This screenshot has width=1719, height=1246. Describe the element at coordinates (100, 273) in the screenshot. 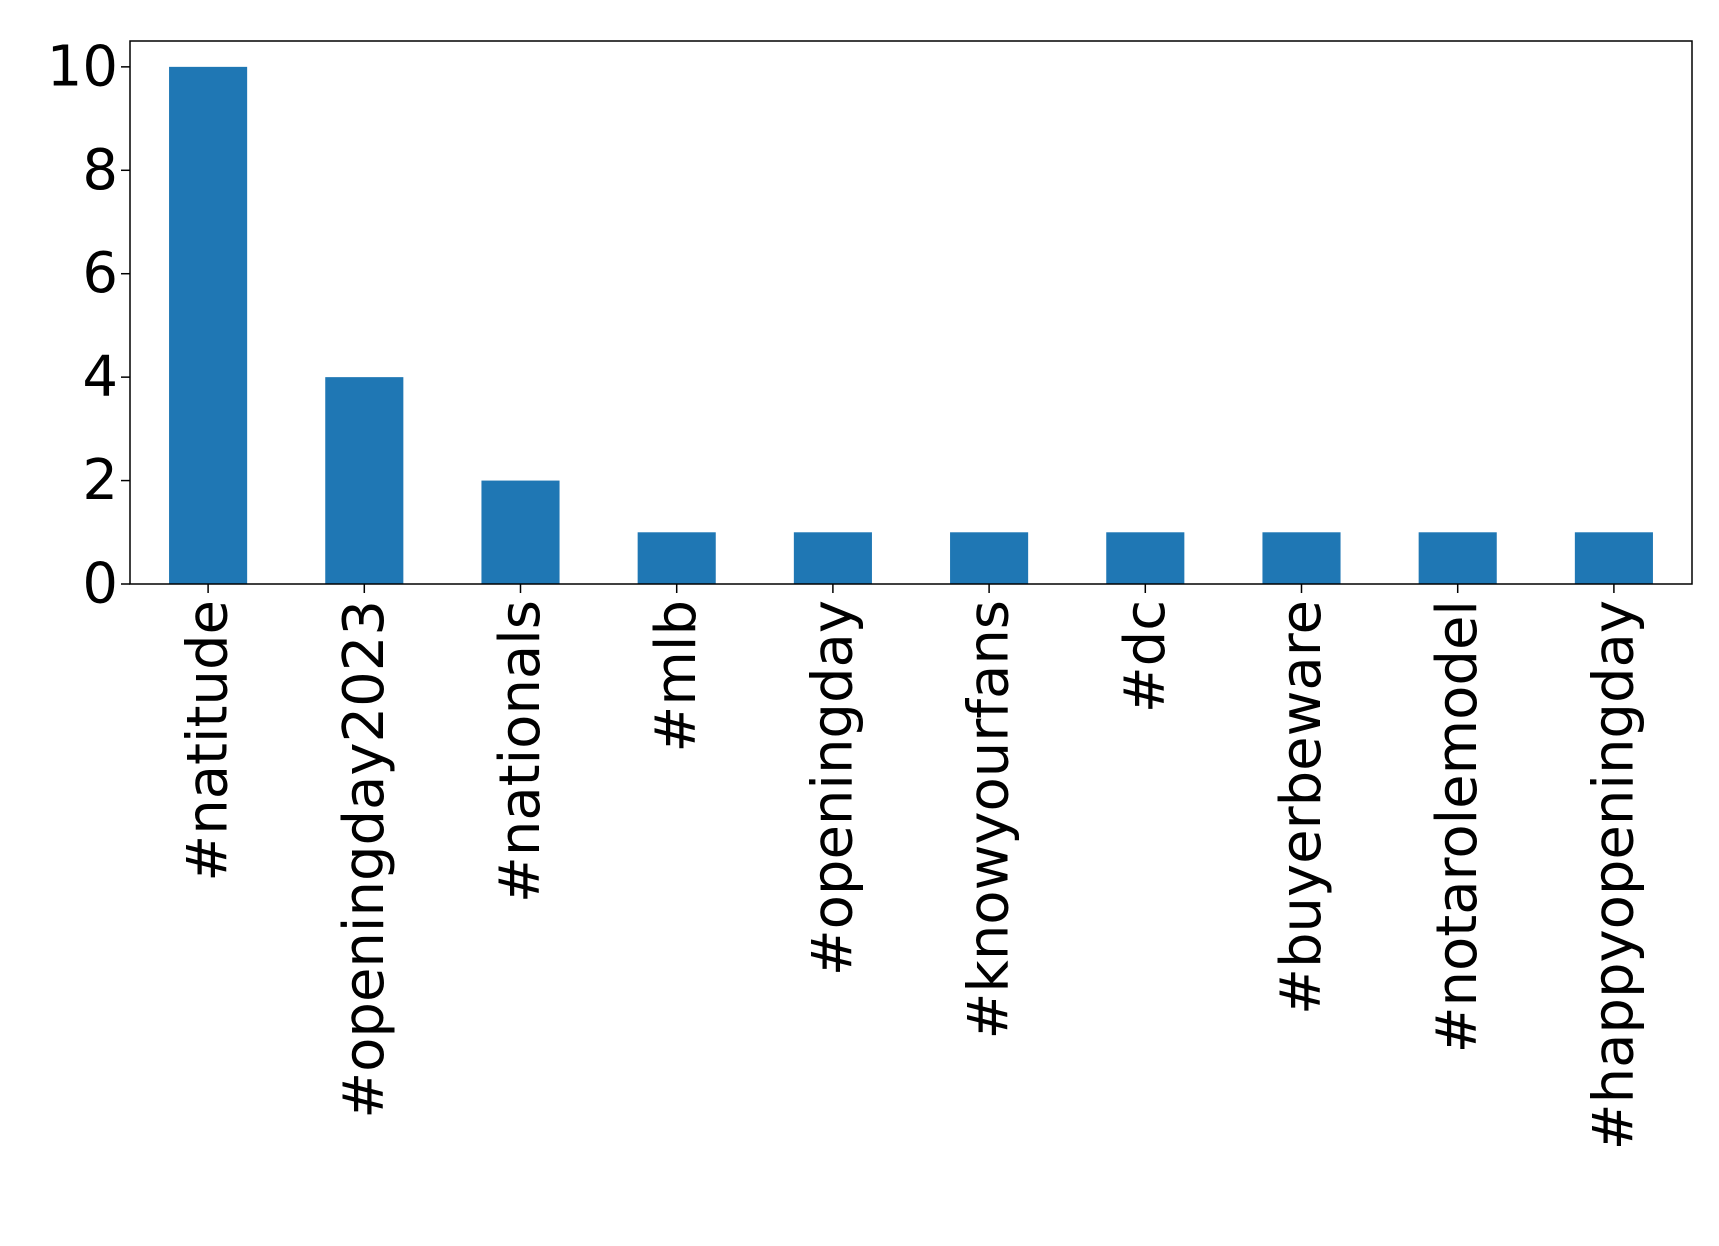

I see `y-tick-label: 6` at that location.